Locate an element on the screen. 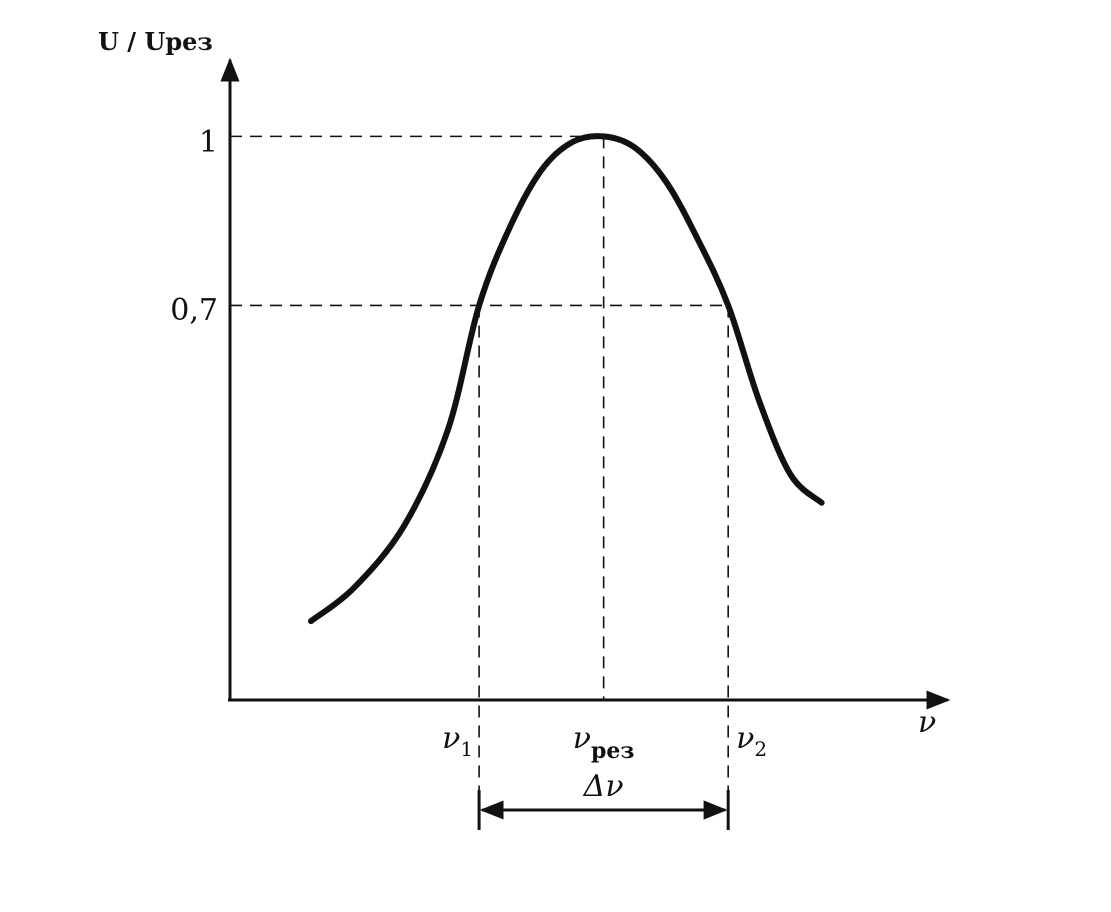 The height and width of the screenshot is (912, 1111). y-axis-label: U / Uрез is located at coordinates (155, 41).